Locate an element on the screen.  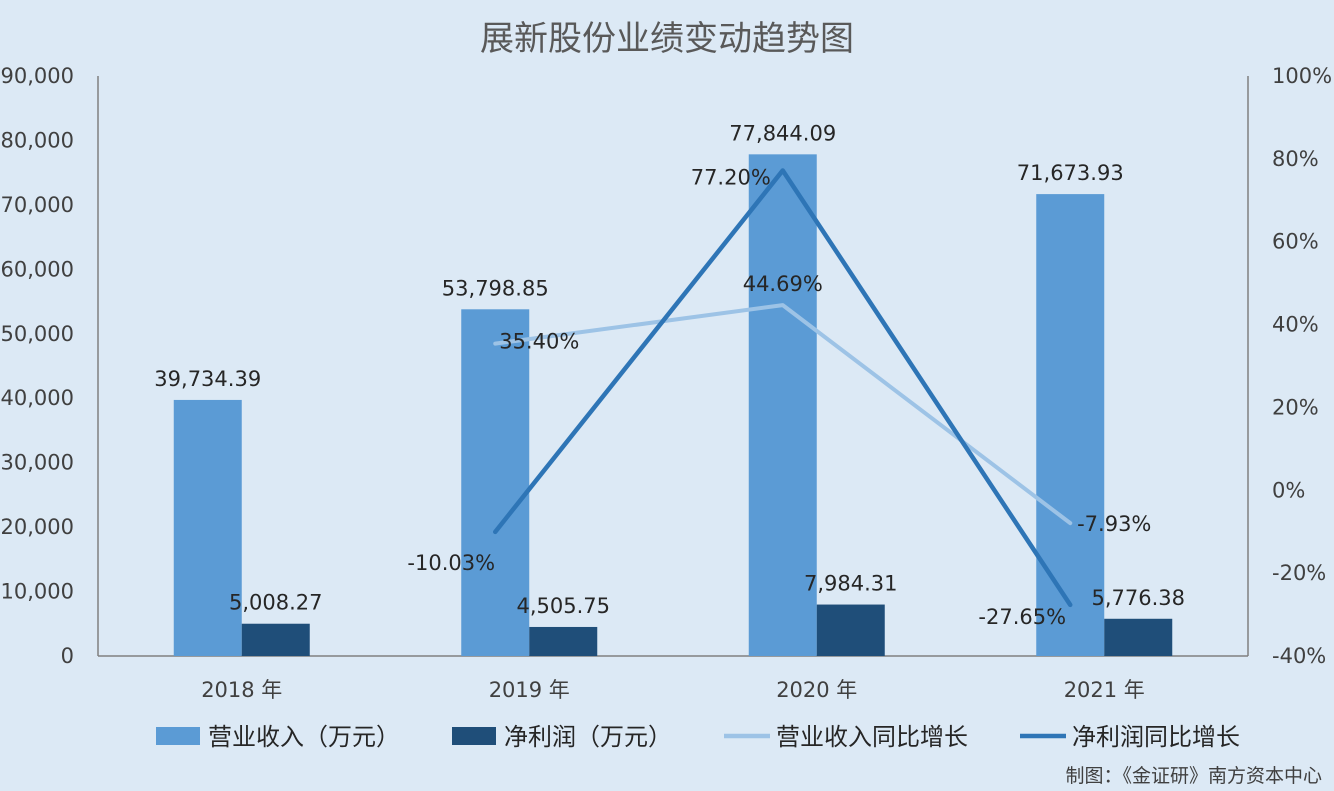
bar-data-label: 53,798.85 is located at coordinates (495, 288).